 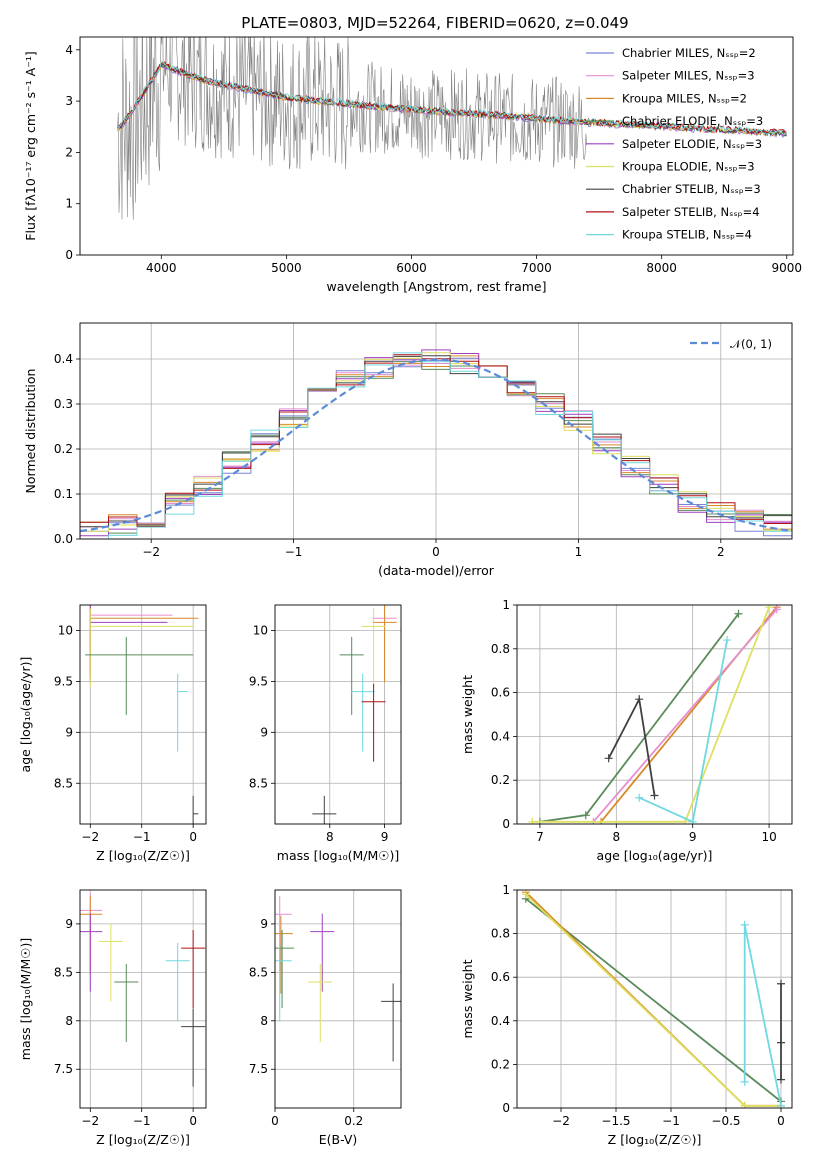 What do you see at coordinates (467, 714) in the screenshot?
I see `y-axis-label: mass weight` at bounding box center [467, 714].